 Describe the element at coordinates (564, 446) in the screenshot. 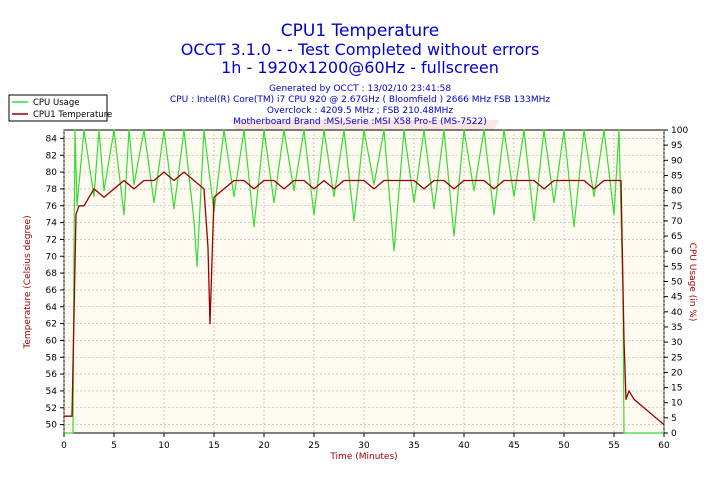

I see `x-tick-label: 50` at that location.